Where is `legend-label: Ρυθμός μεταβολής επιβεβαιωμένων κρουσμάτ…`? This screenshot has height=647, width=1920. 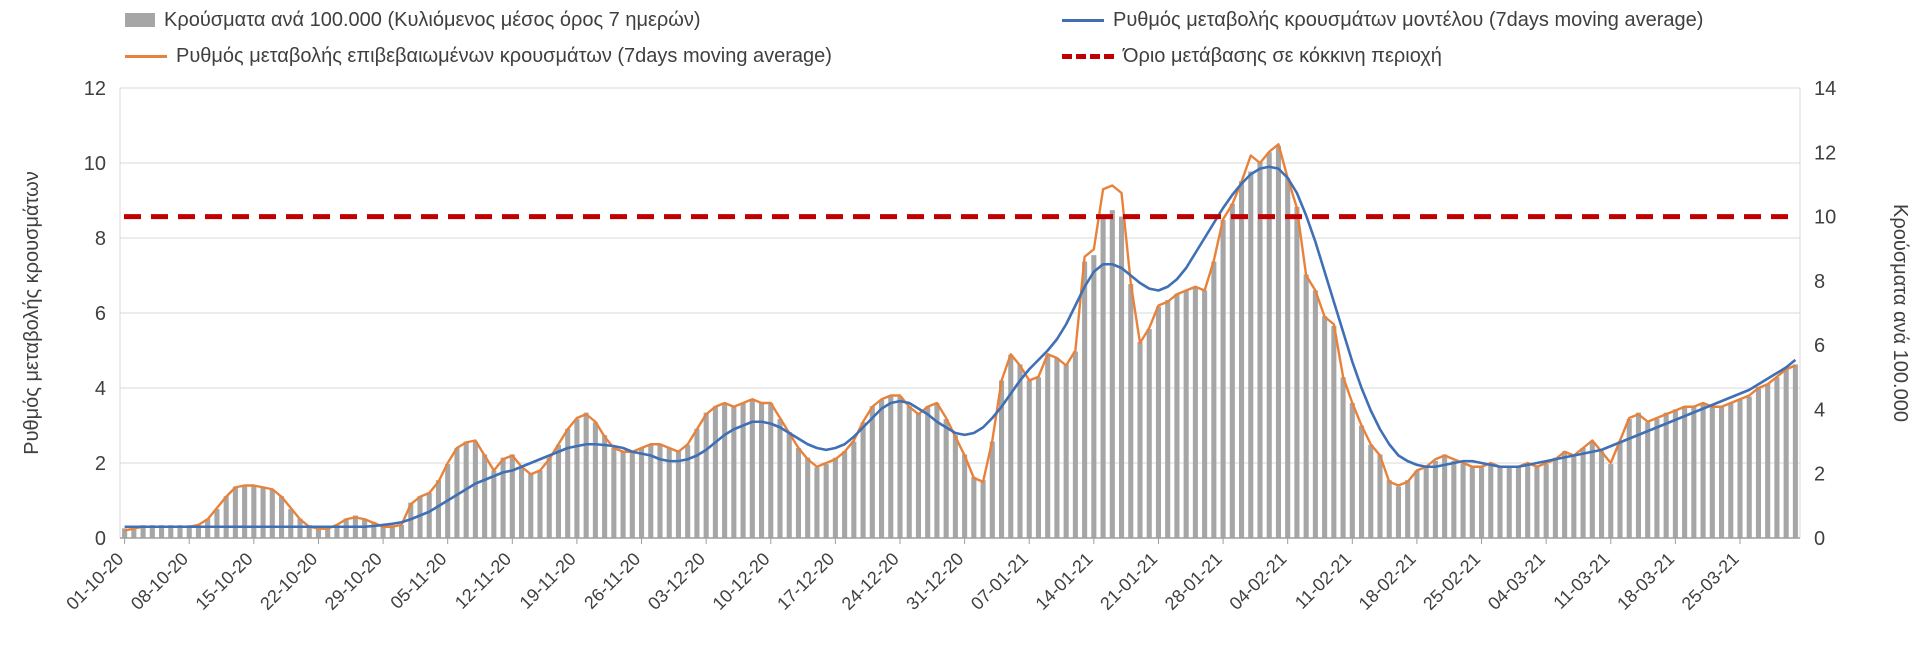 legend-label: Ρυθμός μεταβολής επιβεβαιωμένων κρουσμάτ… is located at coordinates (504, 56).